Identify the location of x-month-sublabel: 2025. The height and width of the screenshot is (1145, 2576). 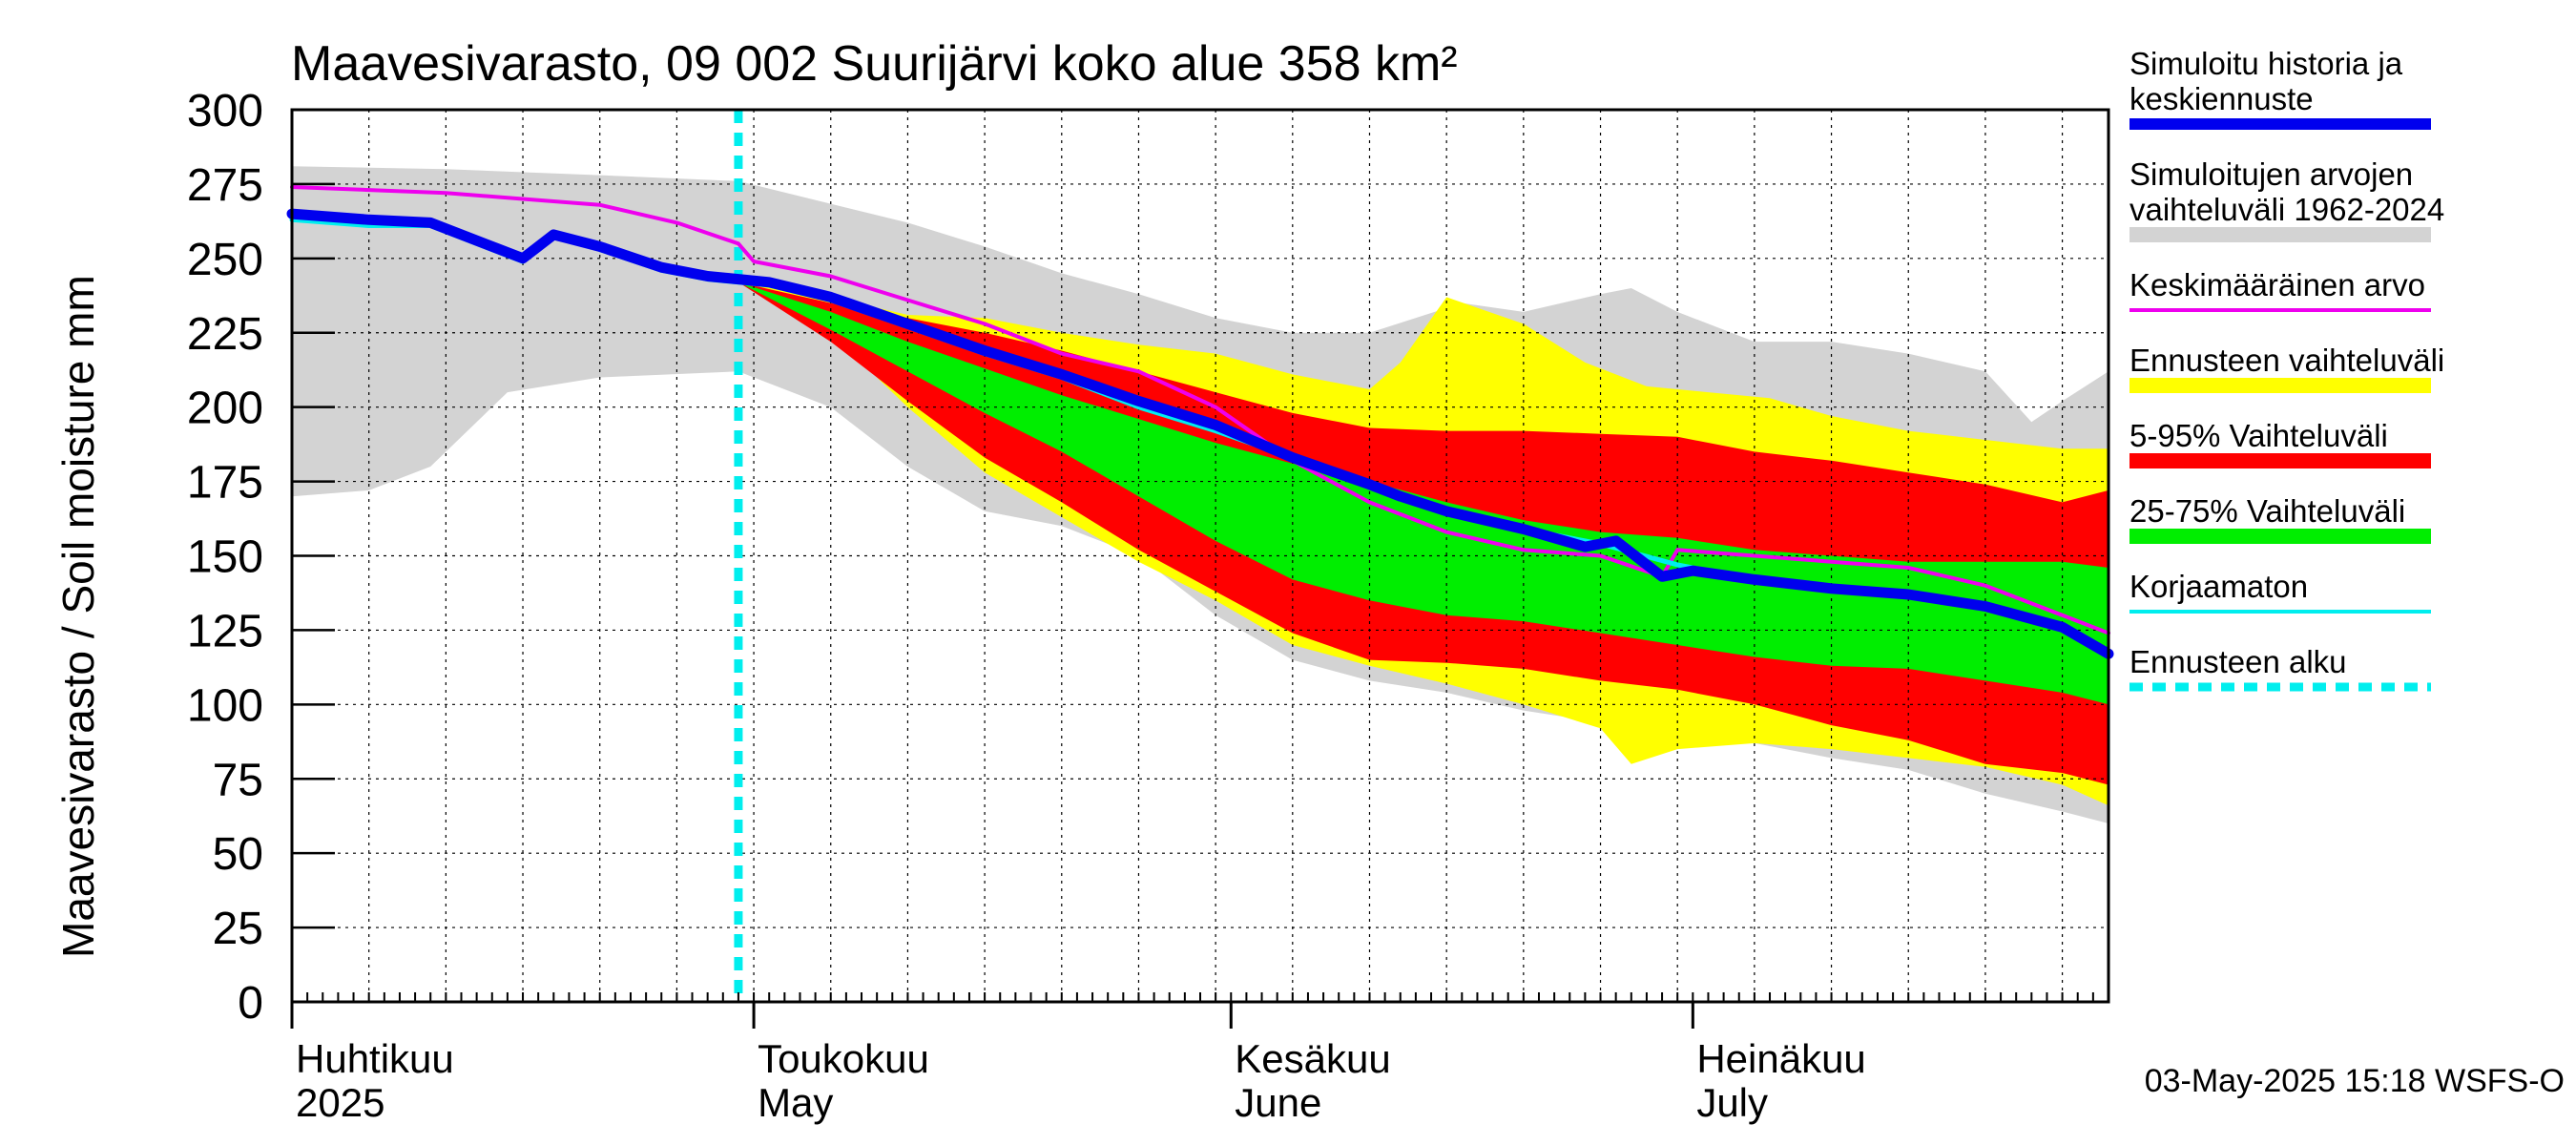
(340, 1103).